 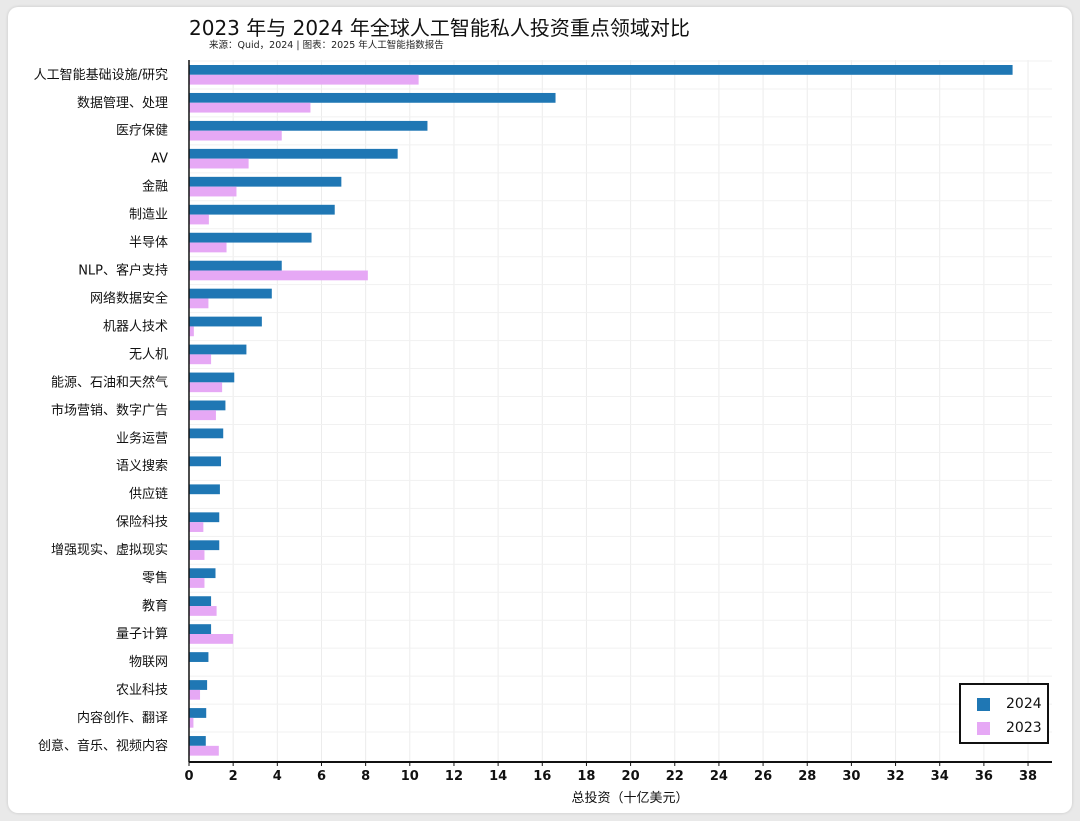 I want to click on x-tick-label: 16, so click(x=542, y=776).